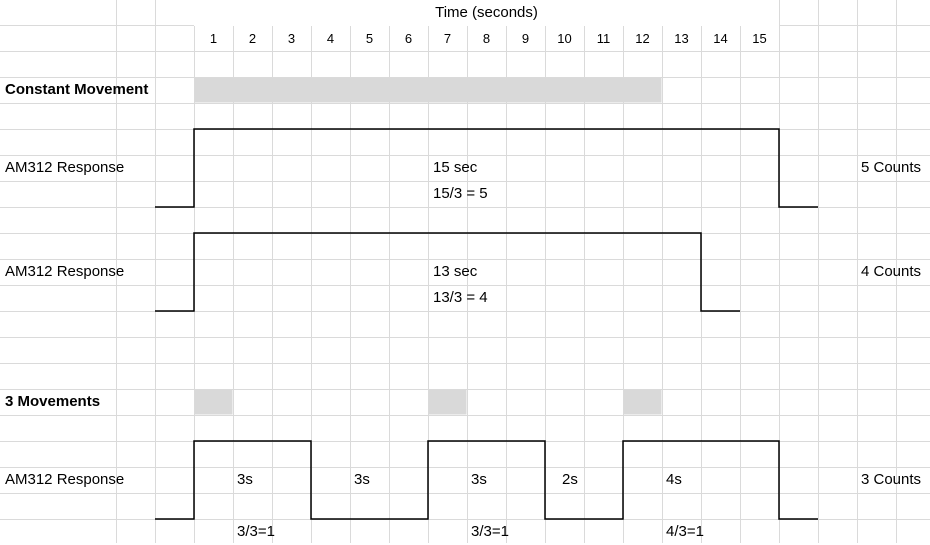 This screenshot has width=930, height=545. Describe the element at coordinates (570, 479) in the screenshot. I see `segment-4: 2s` at that location.